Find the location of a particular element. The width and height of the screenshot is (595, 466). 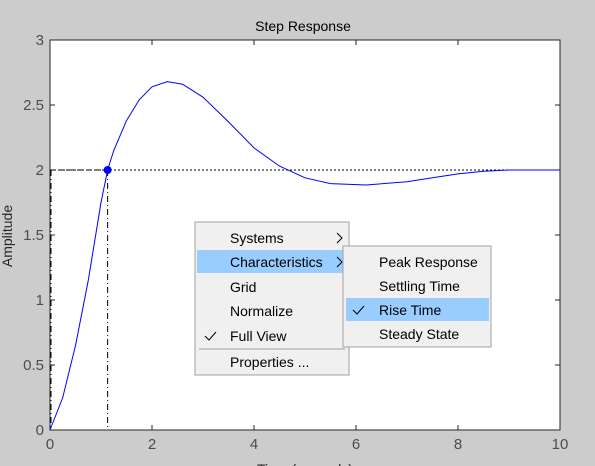

menu-highlight is located at coordinates (272, 261).